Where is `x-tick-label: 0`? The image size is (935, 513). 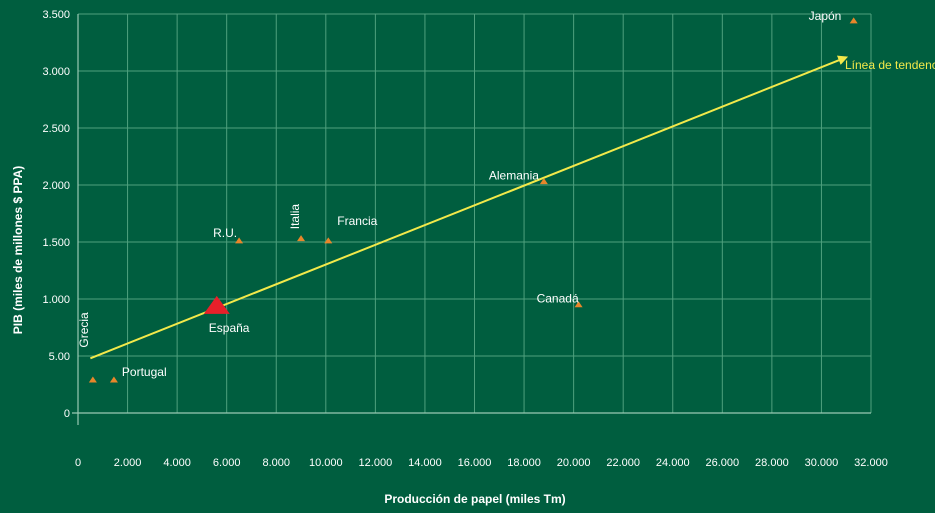
x-tick-label: 0 is located at coordinates (78, 463).